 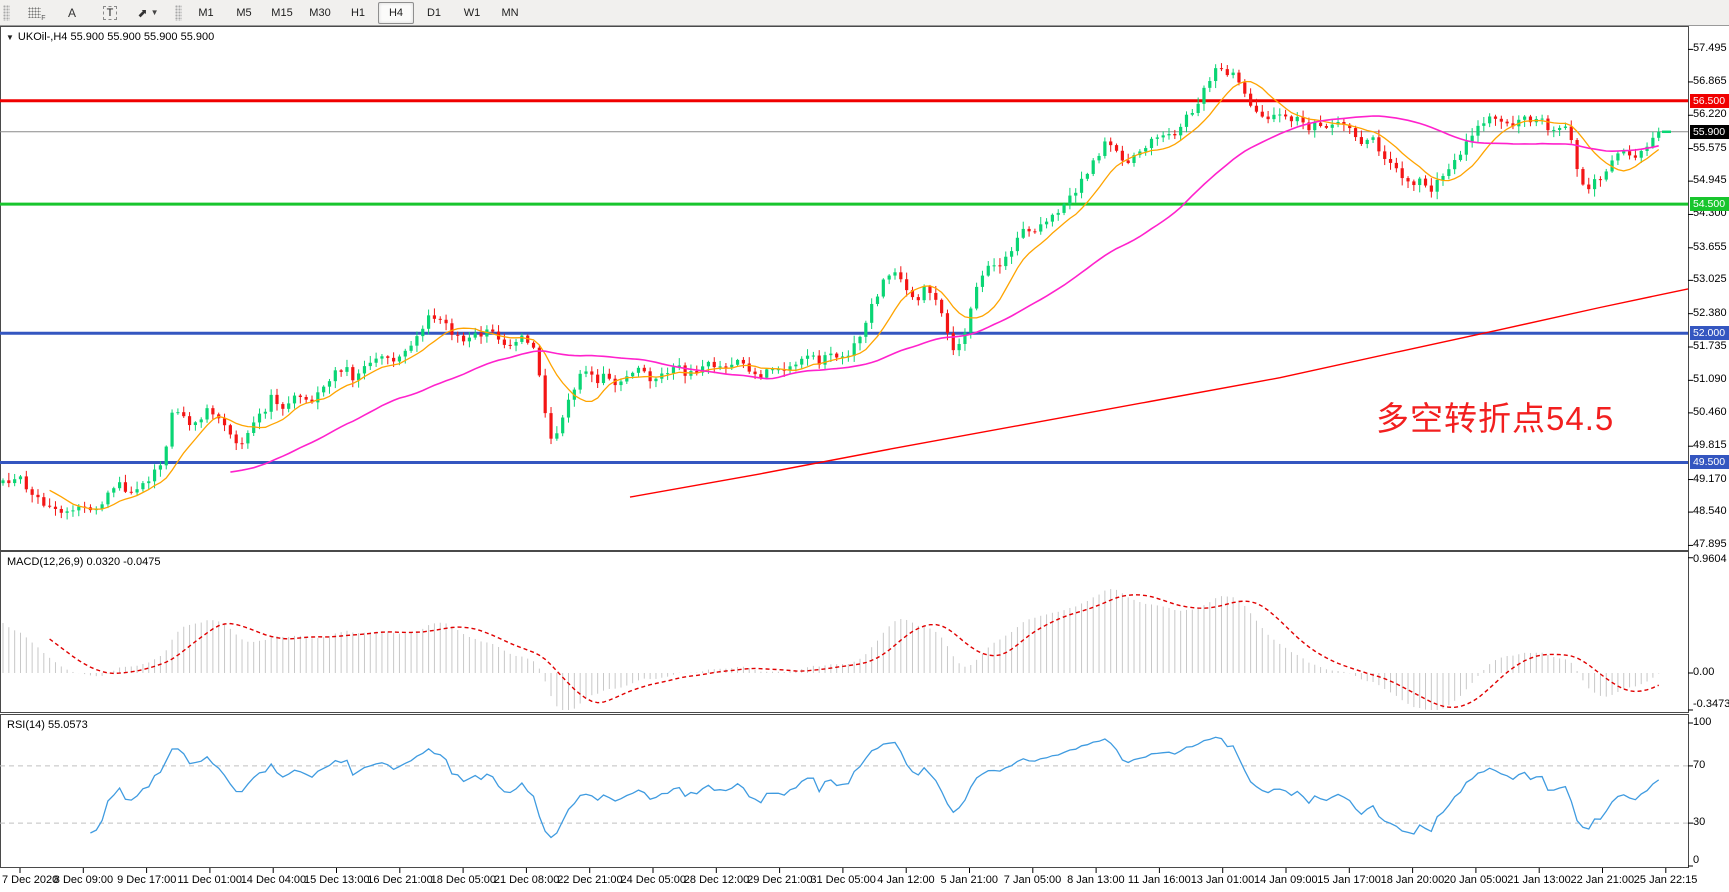 What do you see at coordinates (1159, 880) in the screenshot?
I see `time-tick-label: 11 Jan 16:00` at bounding box center [1159, 880].